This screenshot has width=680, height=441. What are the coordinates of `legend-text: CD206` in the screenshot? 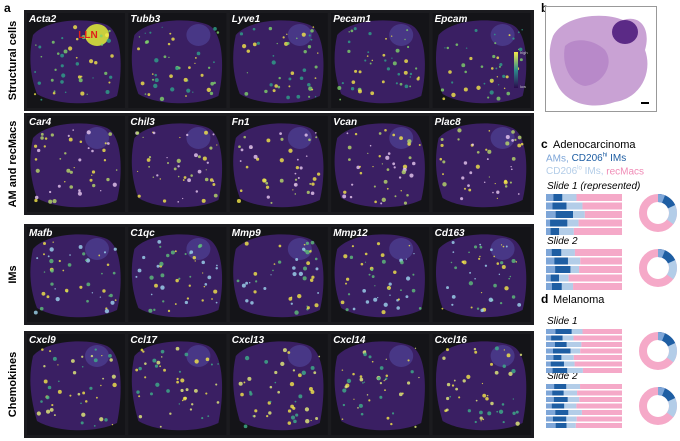 It's located at (587, 159).